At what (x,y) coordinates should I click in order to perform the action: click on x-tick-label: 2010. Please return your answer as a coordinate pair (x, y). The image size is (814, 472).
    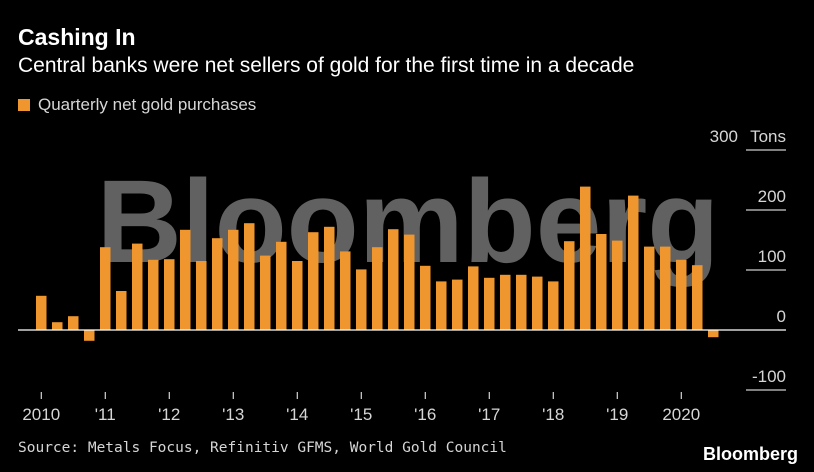
    Looking at the image, I should click on (41, 414).